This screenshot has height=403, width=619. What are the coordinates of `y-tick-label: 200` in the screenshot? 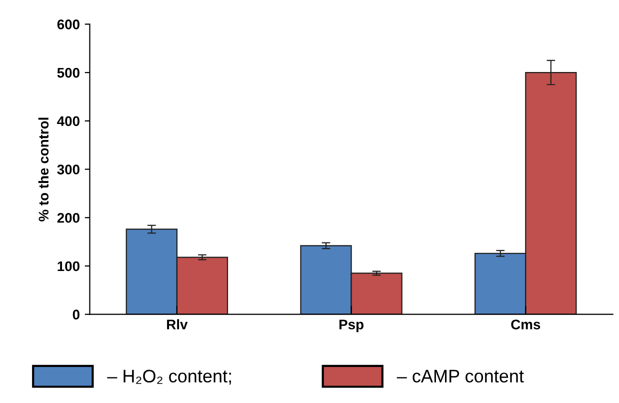 It's located at (68, 217).